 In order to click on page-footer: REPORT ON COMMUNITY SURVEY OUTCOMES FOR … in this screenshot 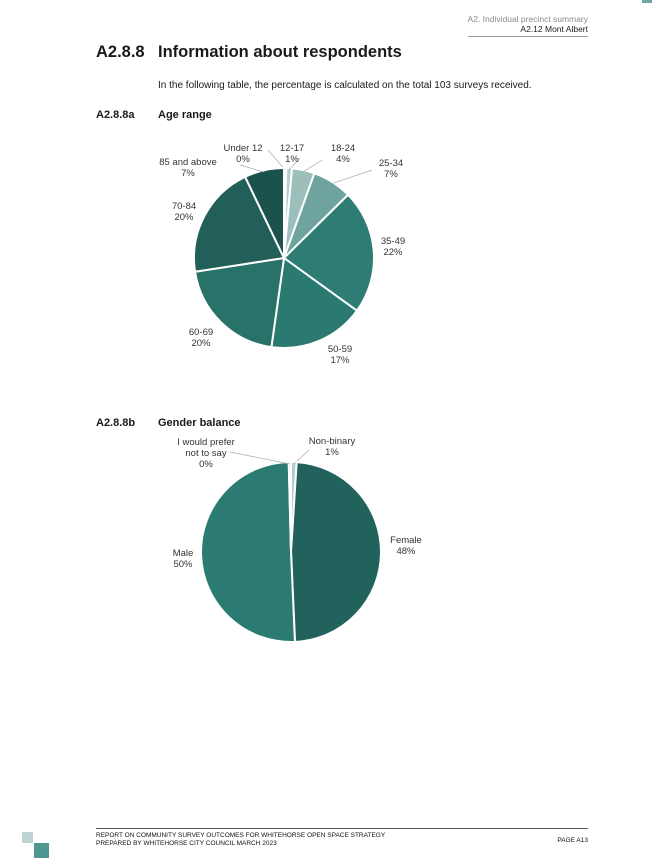, I will do `click(342, 838)`.